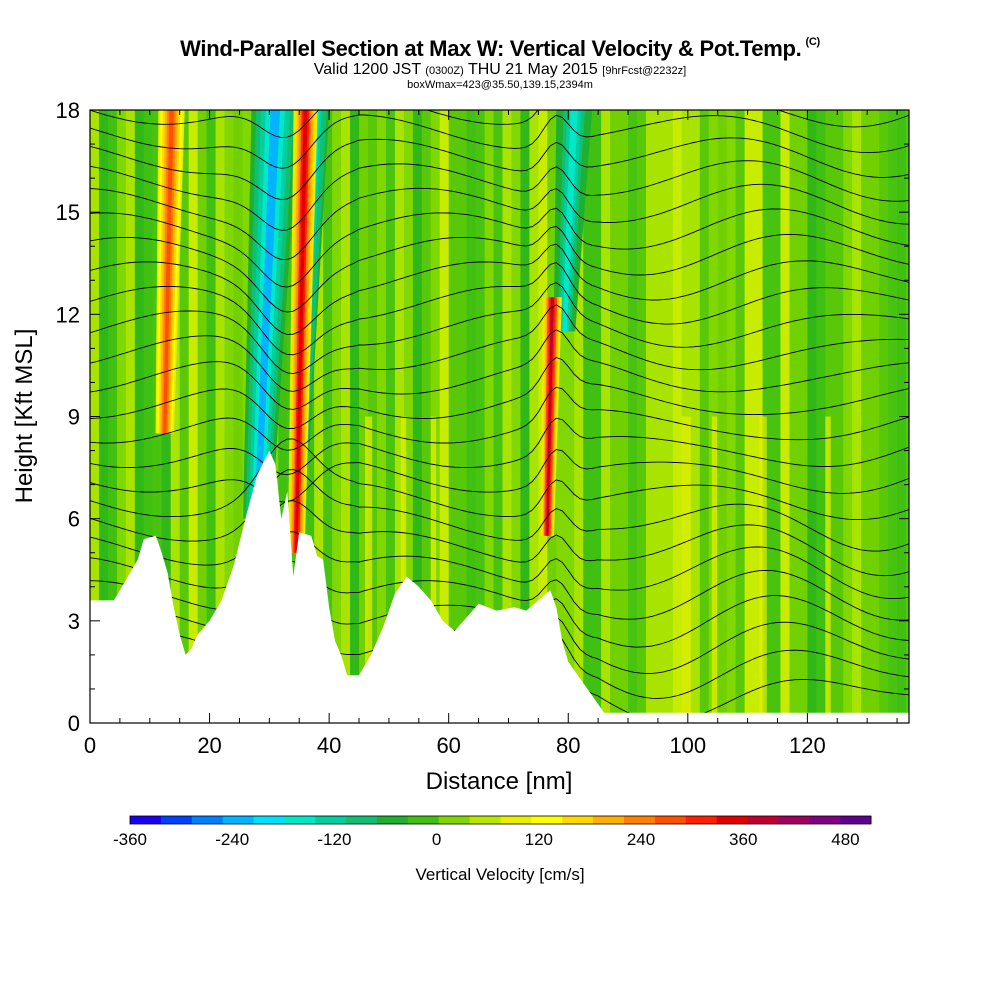  What do you see at coordinates (743, 839) in the screenshot?
I see `colorbar-tick-label: 360` at bounding box center [743, 839].